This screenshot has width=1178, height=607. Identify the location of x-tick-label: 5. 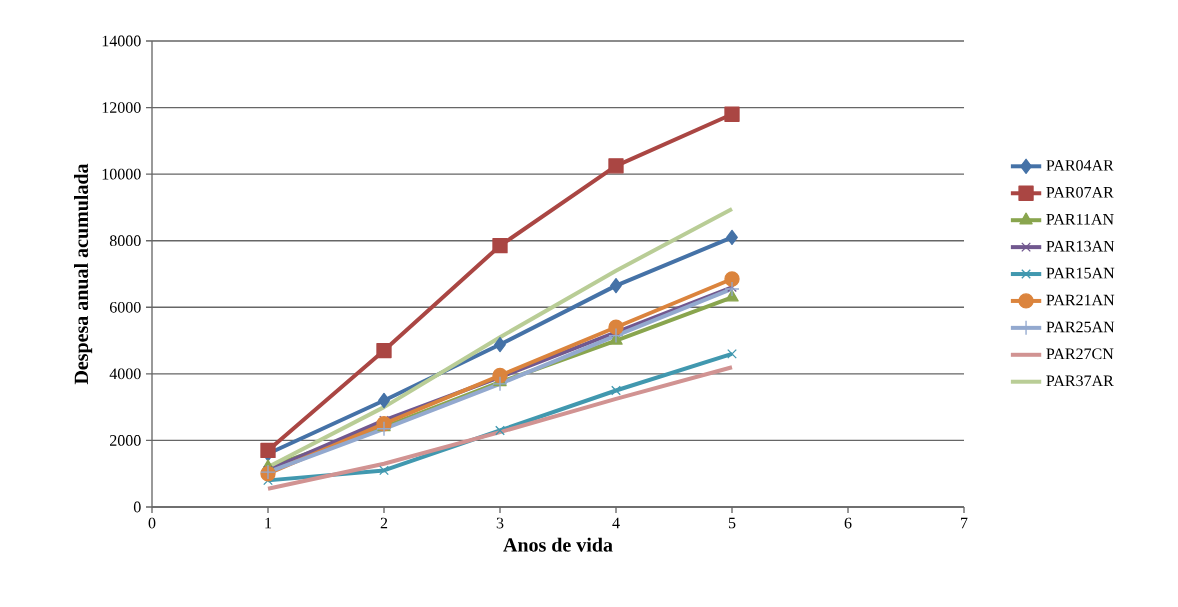
(732, 523).